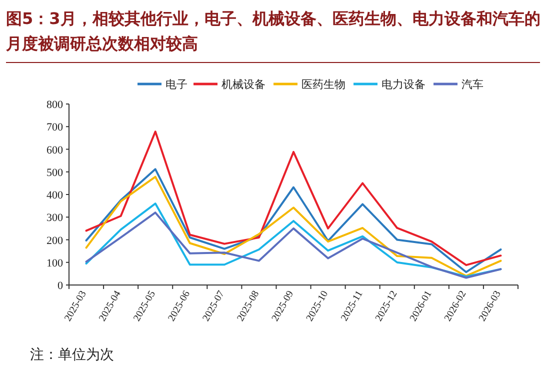  I want to click on y-tick-label: 400, so click(55, 196).